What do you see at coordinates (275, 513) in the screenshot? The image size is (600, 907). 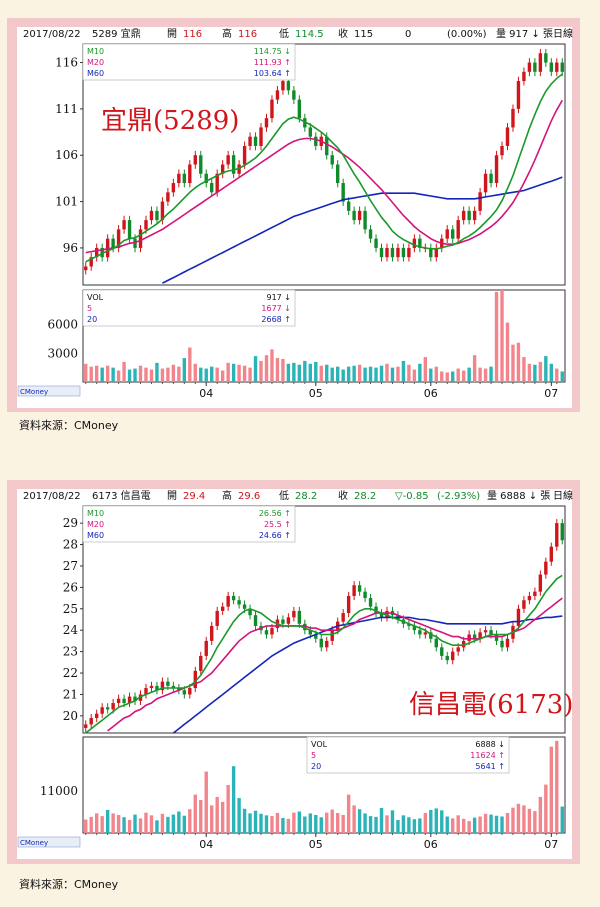 I see `ma-legend-value: 26.56 ↑` at bounding box center [275, 513].